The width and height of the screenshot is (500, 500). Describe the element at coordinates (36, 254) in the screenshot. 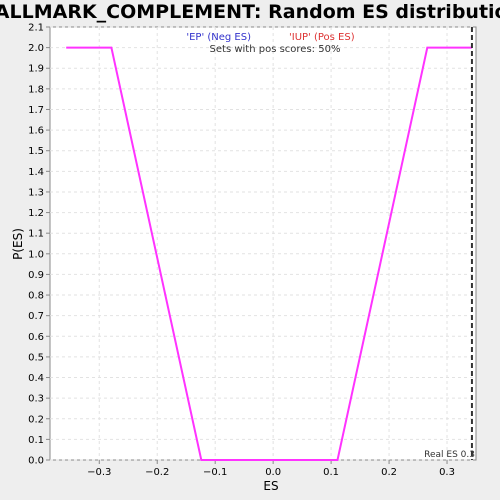

I see `y-tick-label: 1.0` at that location.